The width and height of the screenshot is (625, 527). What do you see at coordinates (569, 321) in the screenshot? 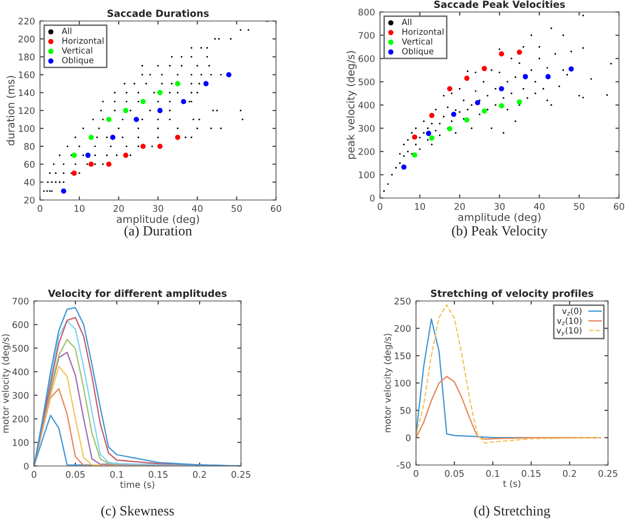
I see `legend-label: v$_{z}$(10)` at bounding box center [569, 321].